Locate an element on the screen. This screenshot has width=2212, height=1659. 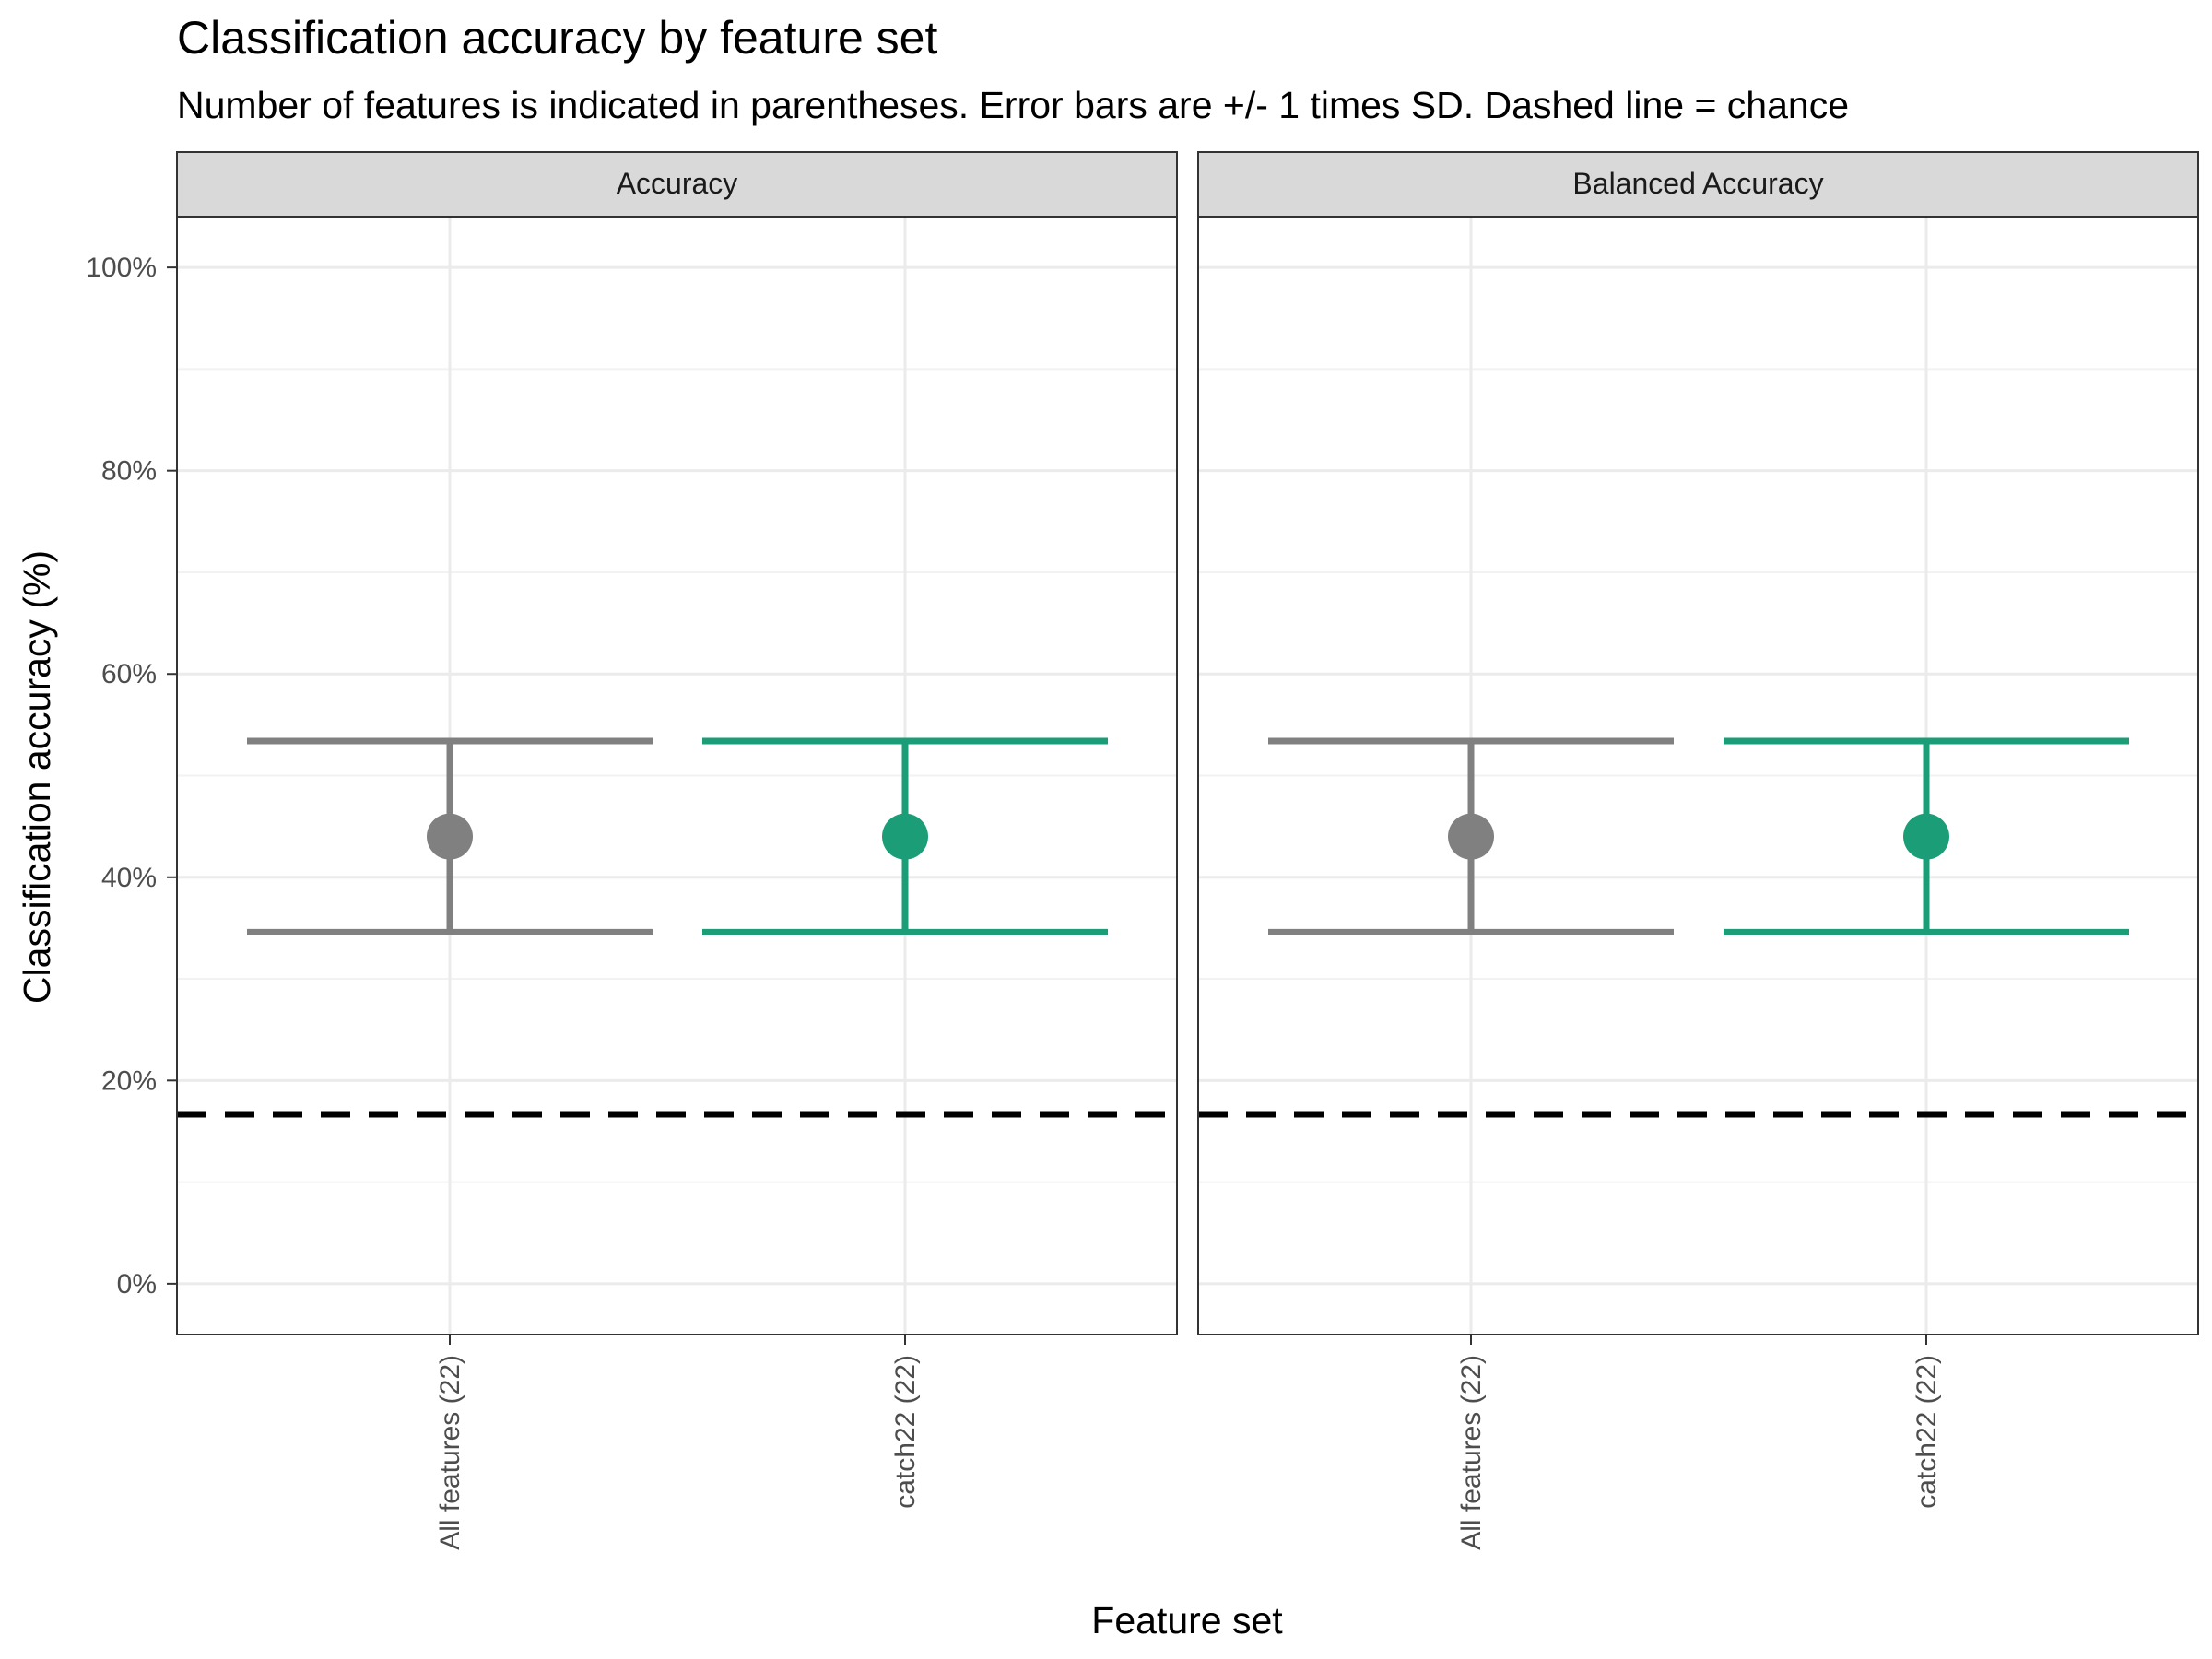
facet-strip-label: Accuracy is located at coordinates (677, 183).